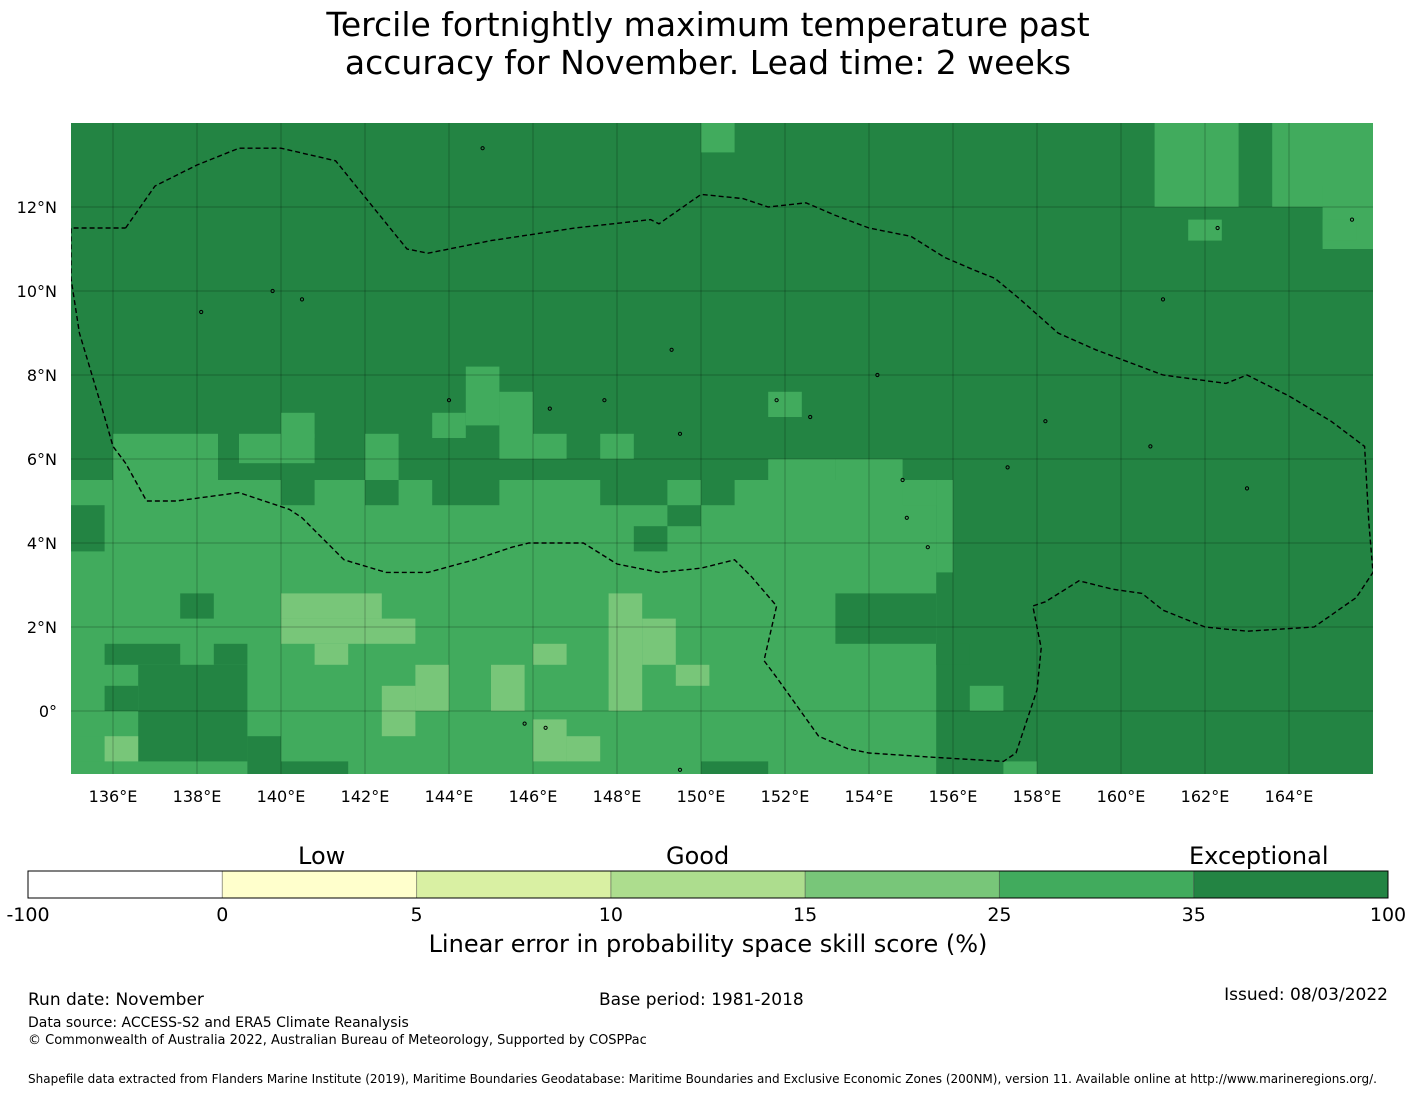 This screenshot has width=1416, height=1095. Describe the element at coordinates (698, 856) in the screenshot. I see `colorbar-category-good: Good` at that location.